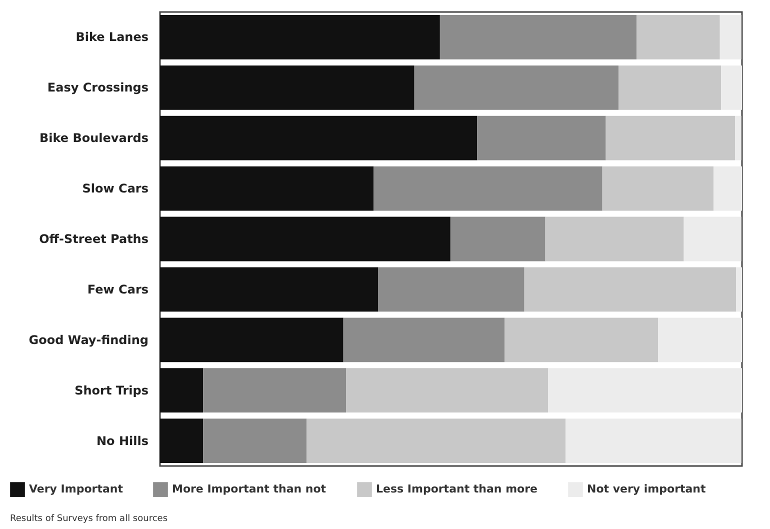  I want to click on y-tick-label: Short Trips, so click(111, 390).